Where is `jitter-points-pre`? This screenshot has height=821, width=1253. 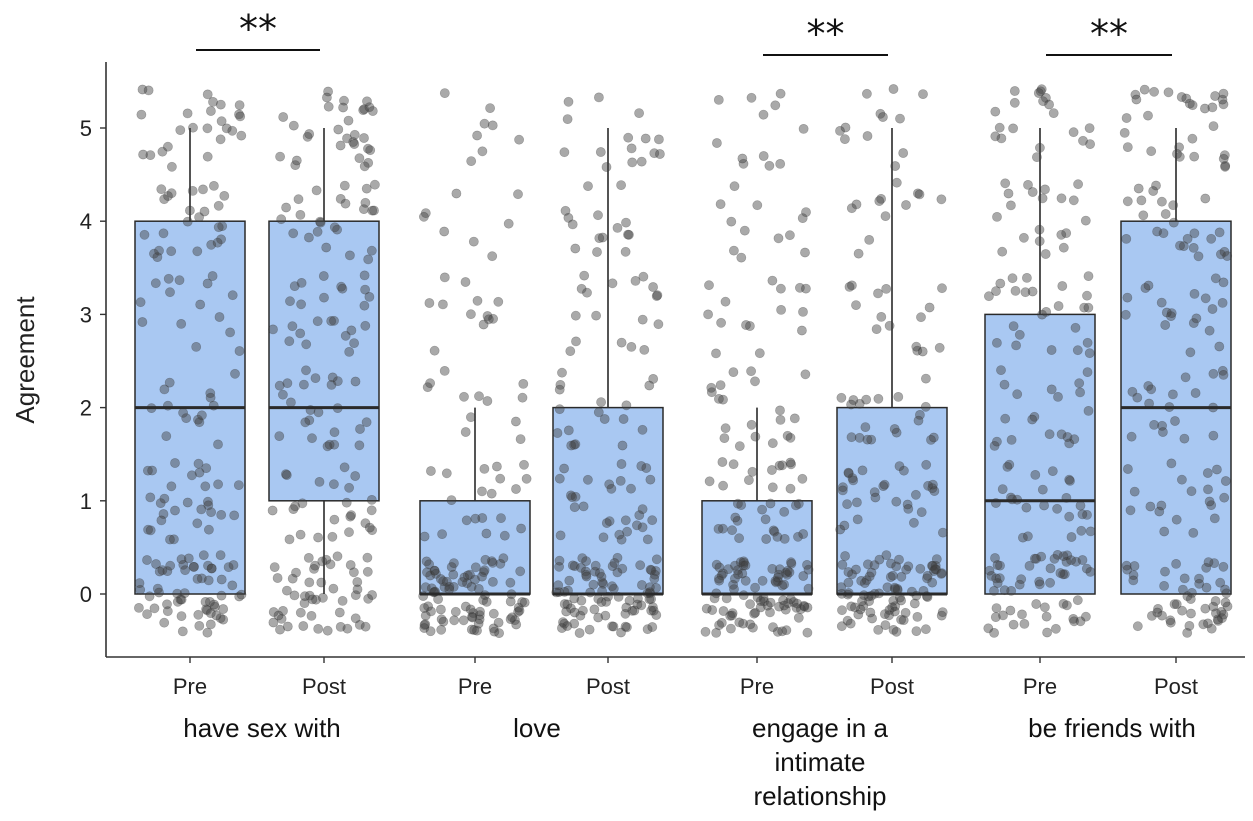
jitter-points-pre is located at coordinates (475, 363).